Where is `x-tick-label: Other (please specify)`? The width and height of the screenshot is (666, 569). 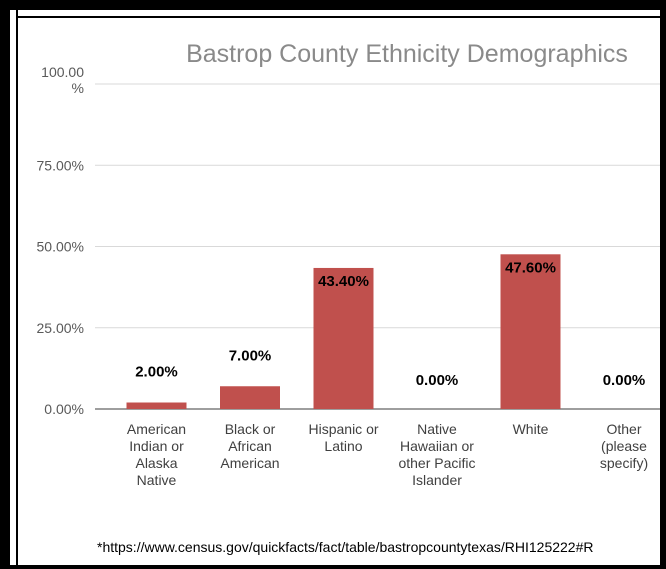 x-tick-label: Other (please specify) is located at coordinates (624, 446).